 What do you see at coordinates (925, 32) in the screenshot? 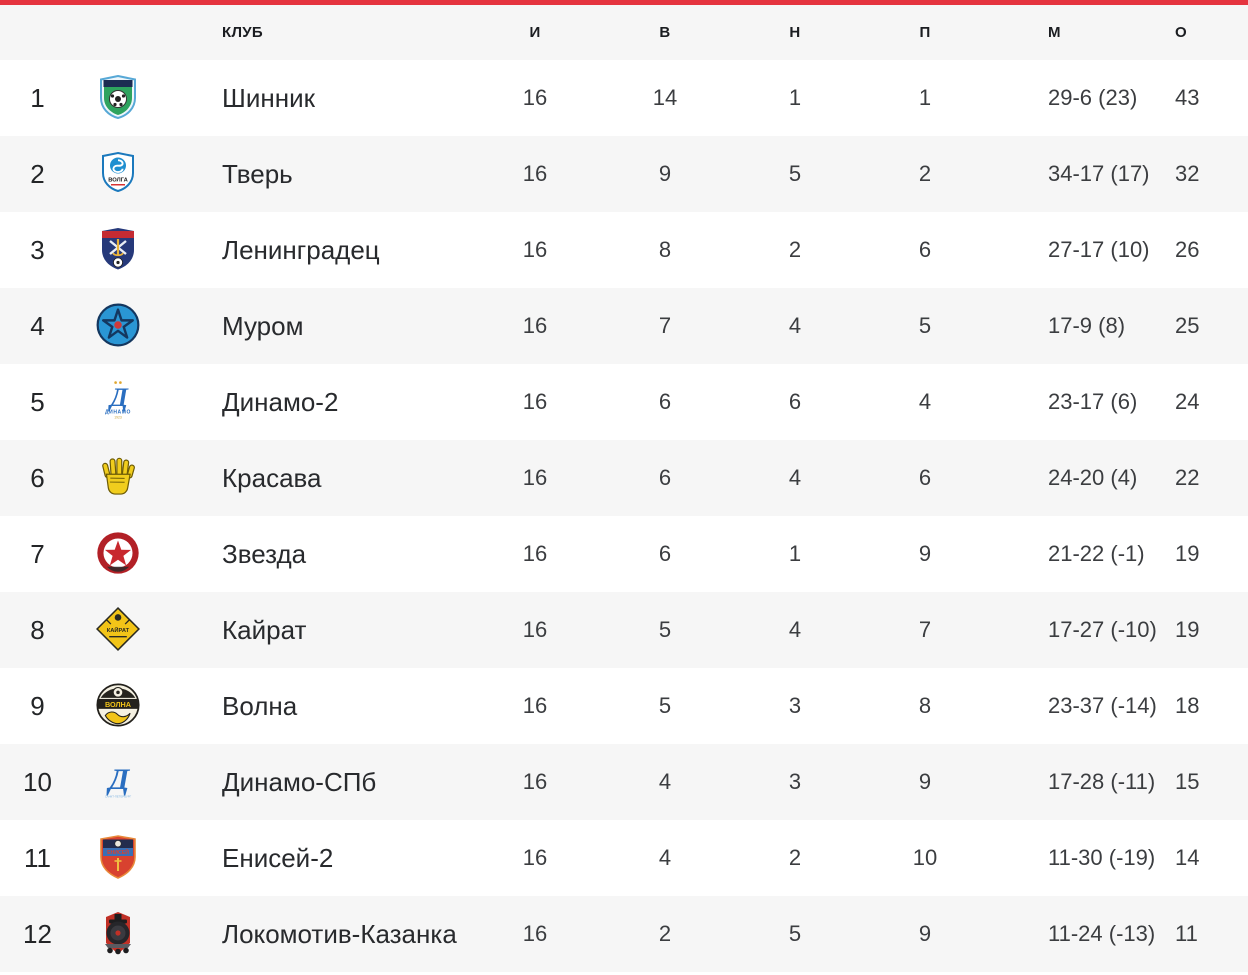
I see `header-losses: П` at bounding box center [925, 32].